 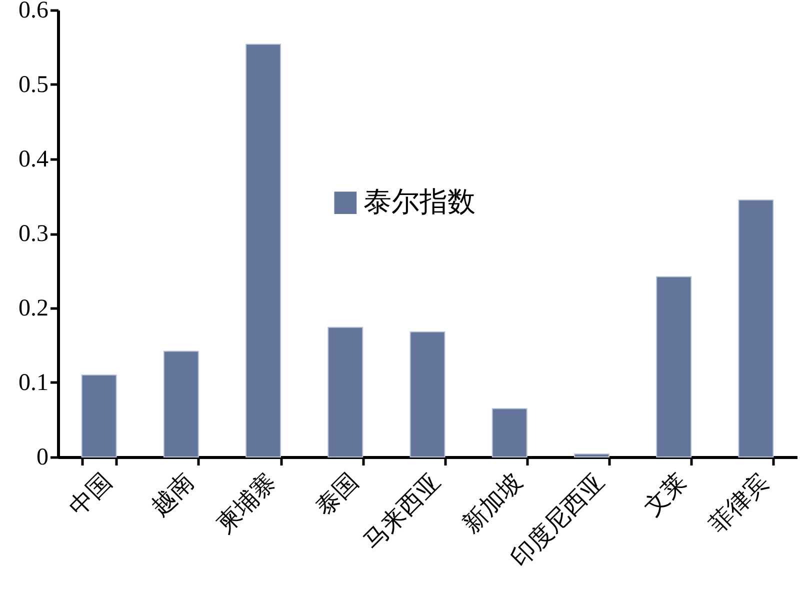 I want to click on y-tick-label: 0.6, so click(x=33, y=12).